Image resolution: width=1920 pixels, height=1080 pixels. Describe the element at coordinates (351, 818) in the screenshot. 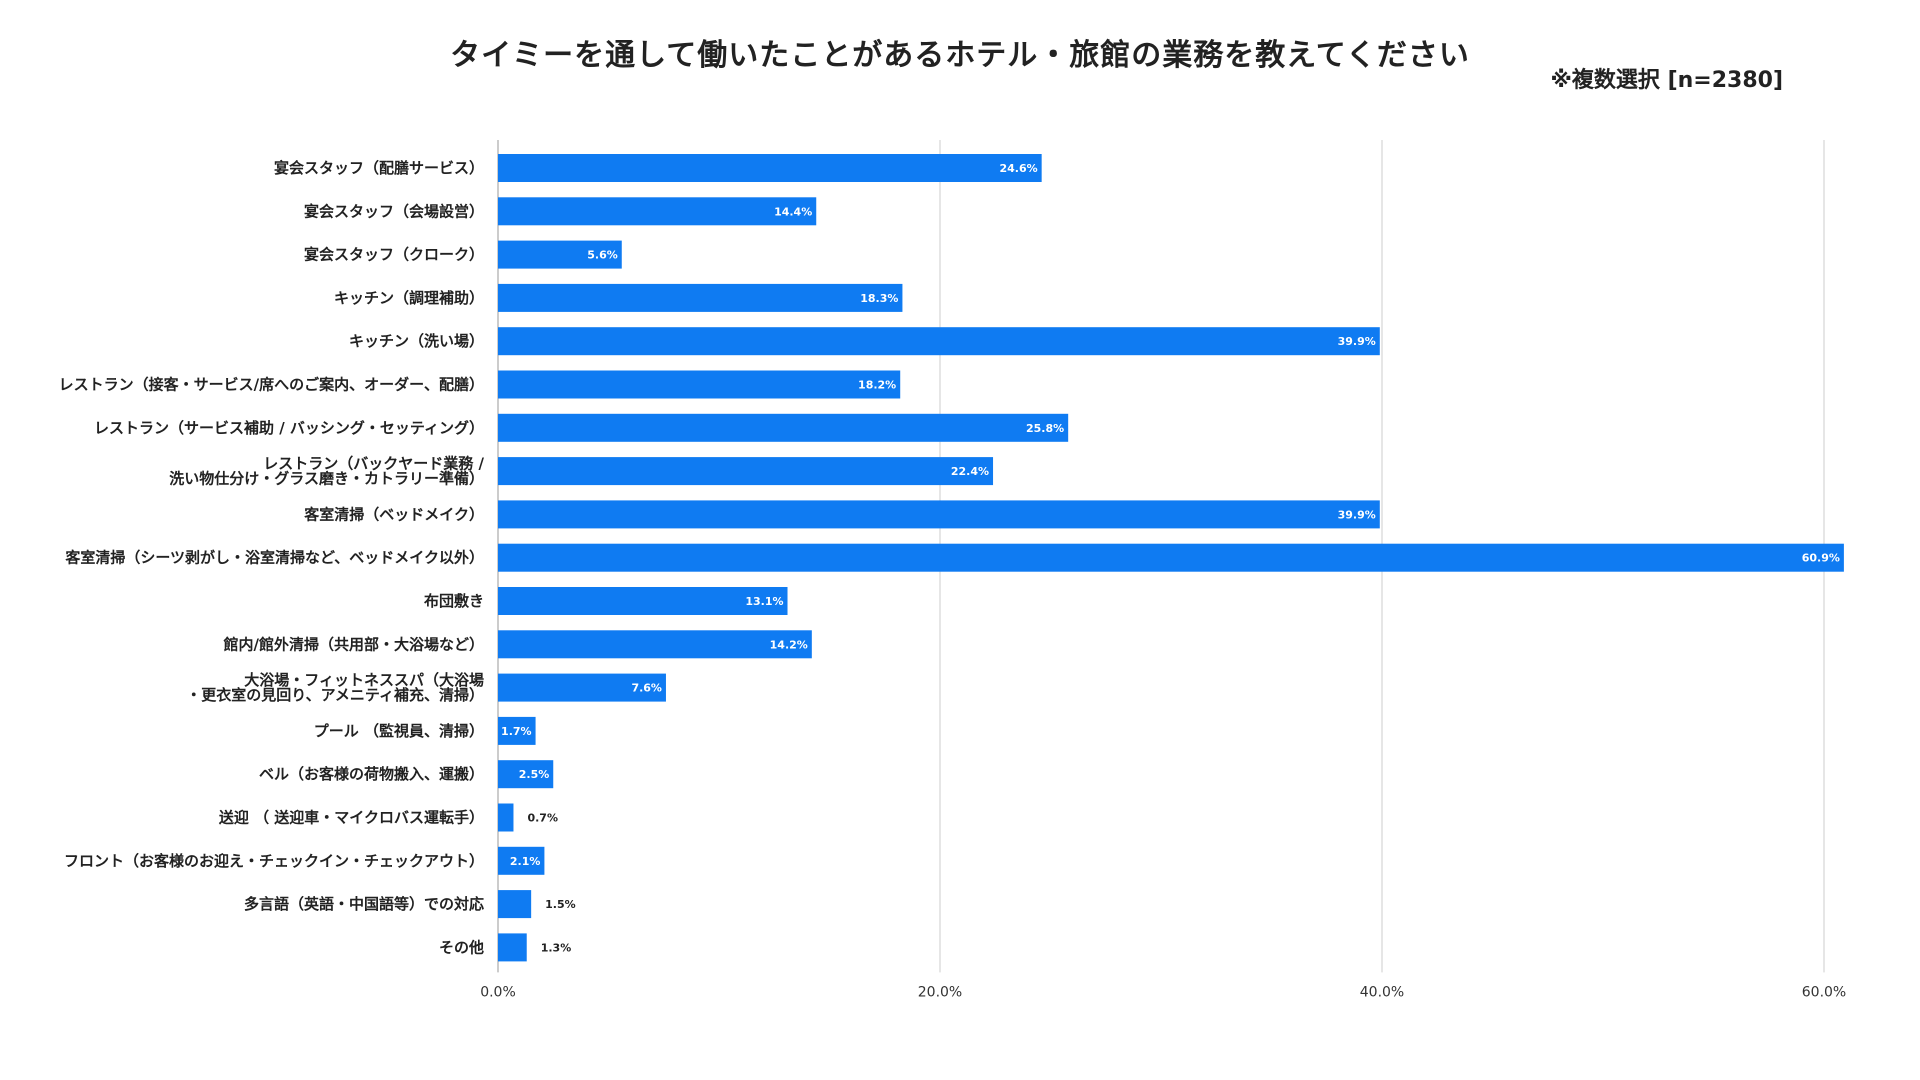

I see `category-label: 送迎 （ 送迎車・マイクロバス運転手）` at that location.